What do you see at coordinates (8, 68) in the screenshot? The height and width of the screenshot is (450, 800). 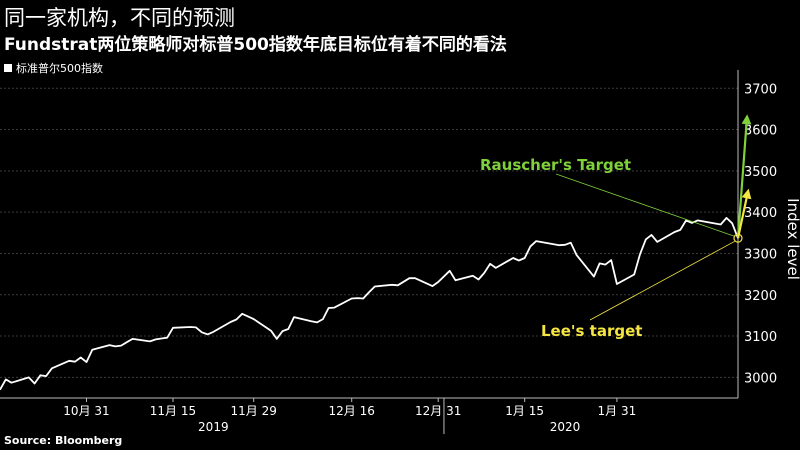 I see `legend-swatch` at bounding box center [8, 68].